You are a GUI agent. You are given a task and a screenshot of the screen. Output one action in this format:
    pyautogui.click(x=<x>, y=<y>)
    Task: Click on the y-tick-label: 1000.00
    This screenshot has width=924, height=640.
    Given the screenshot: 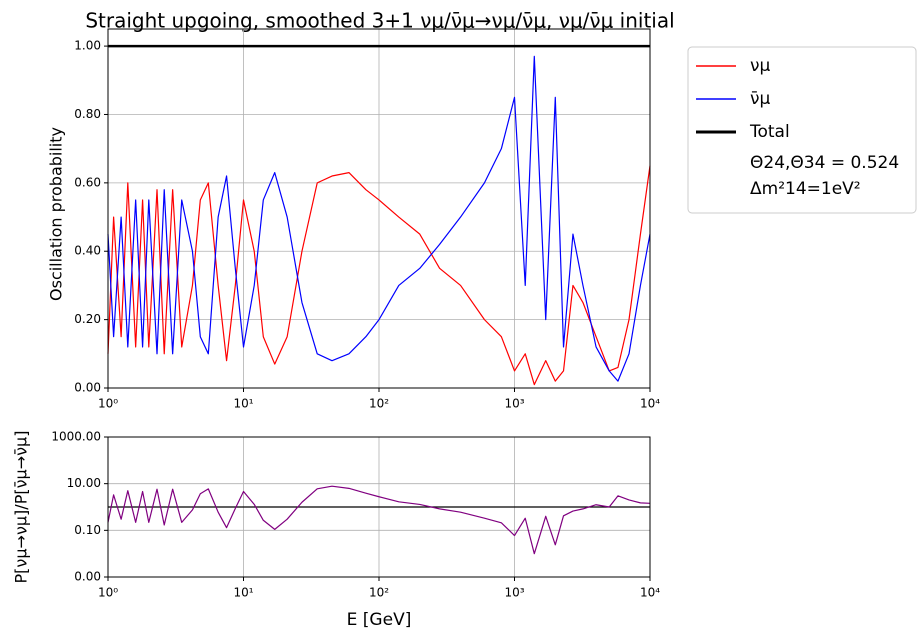 What is the action you would take?
    pyautogui.click(x=76, y=437)
    